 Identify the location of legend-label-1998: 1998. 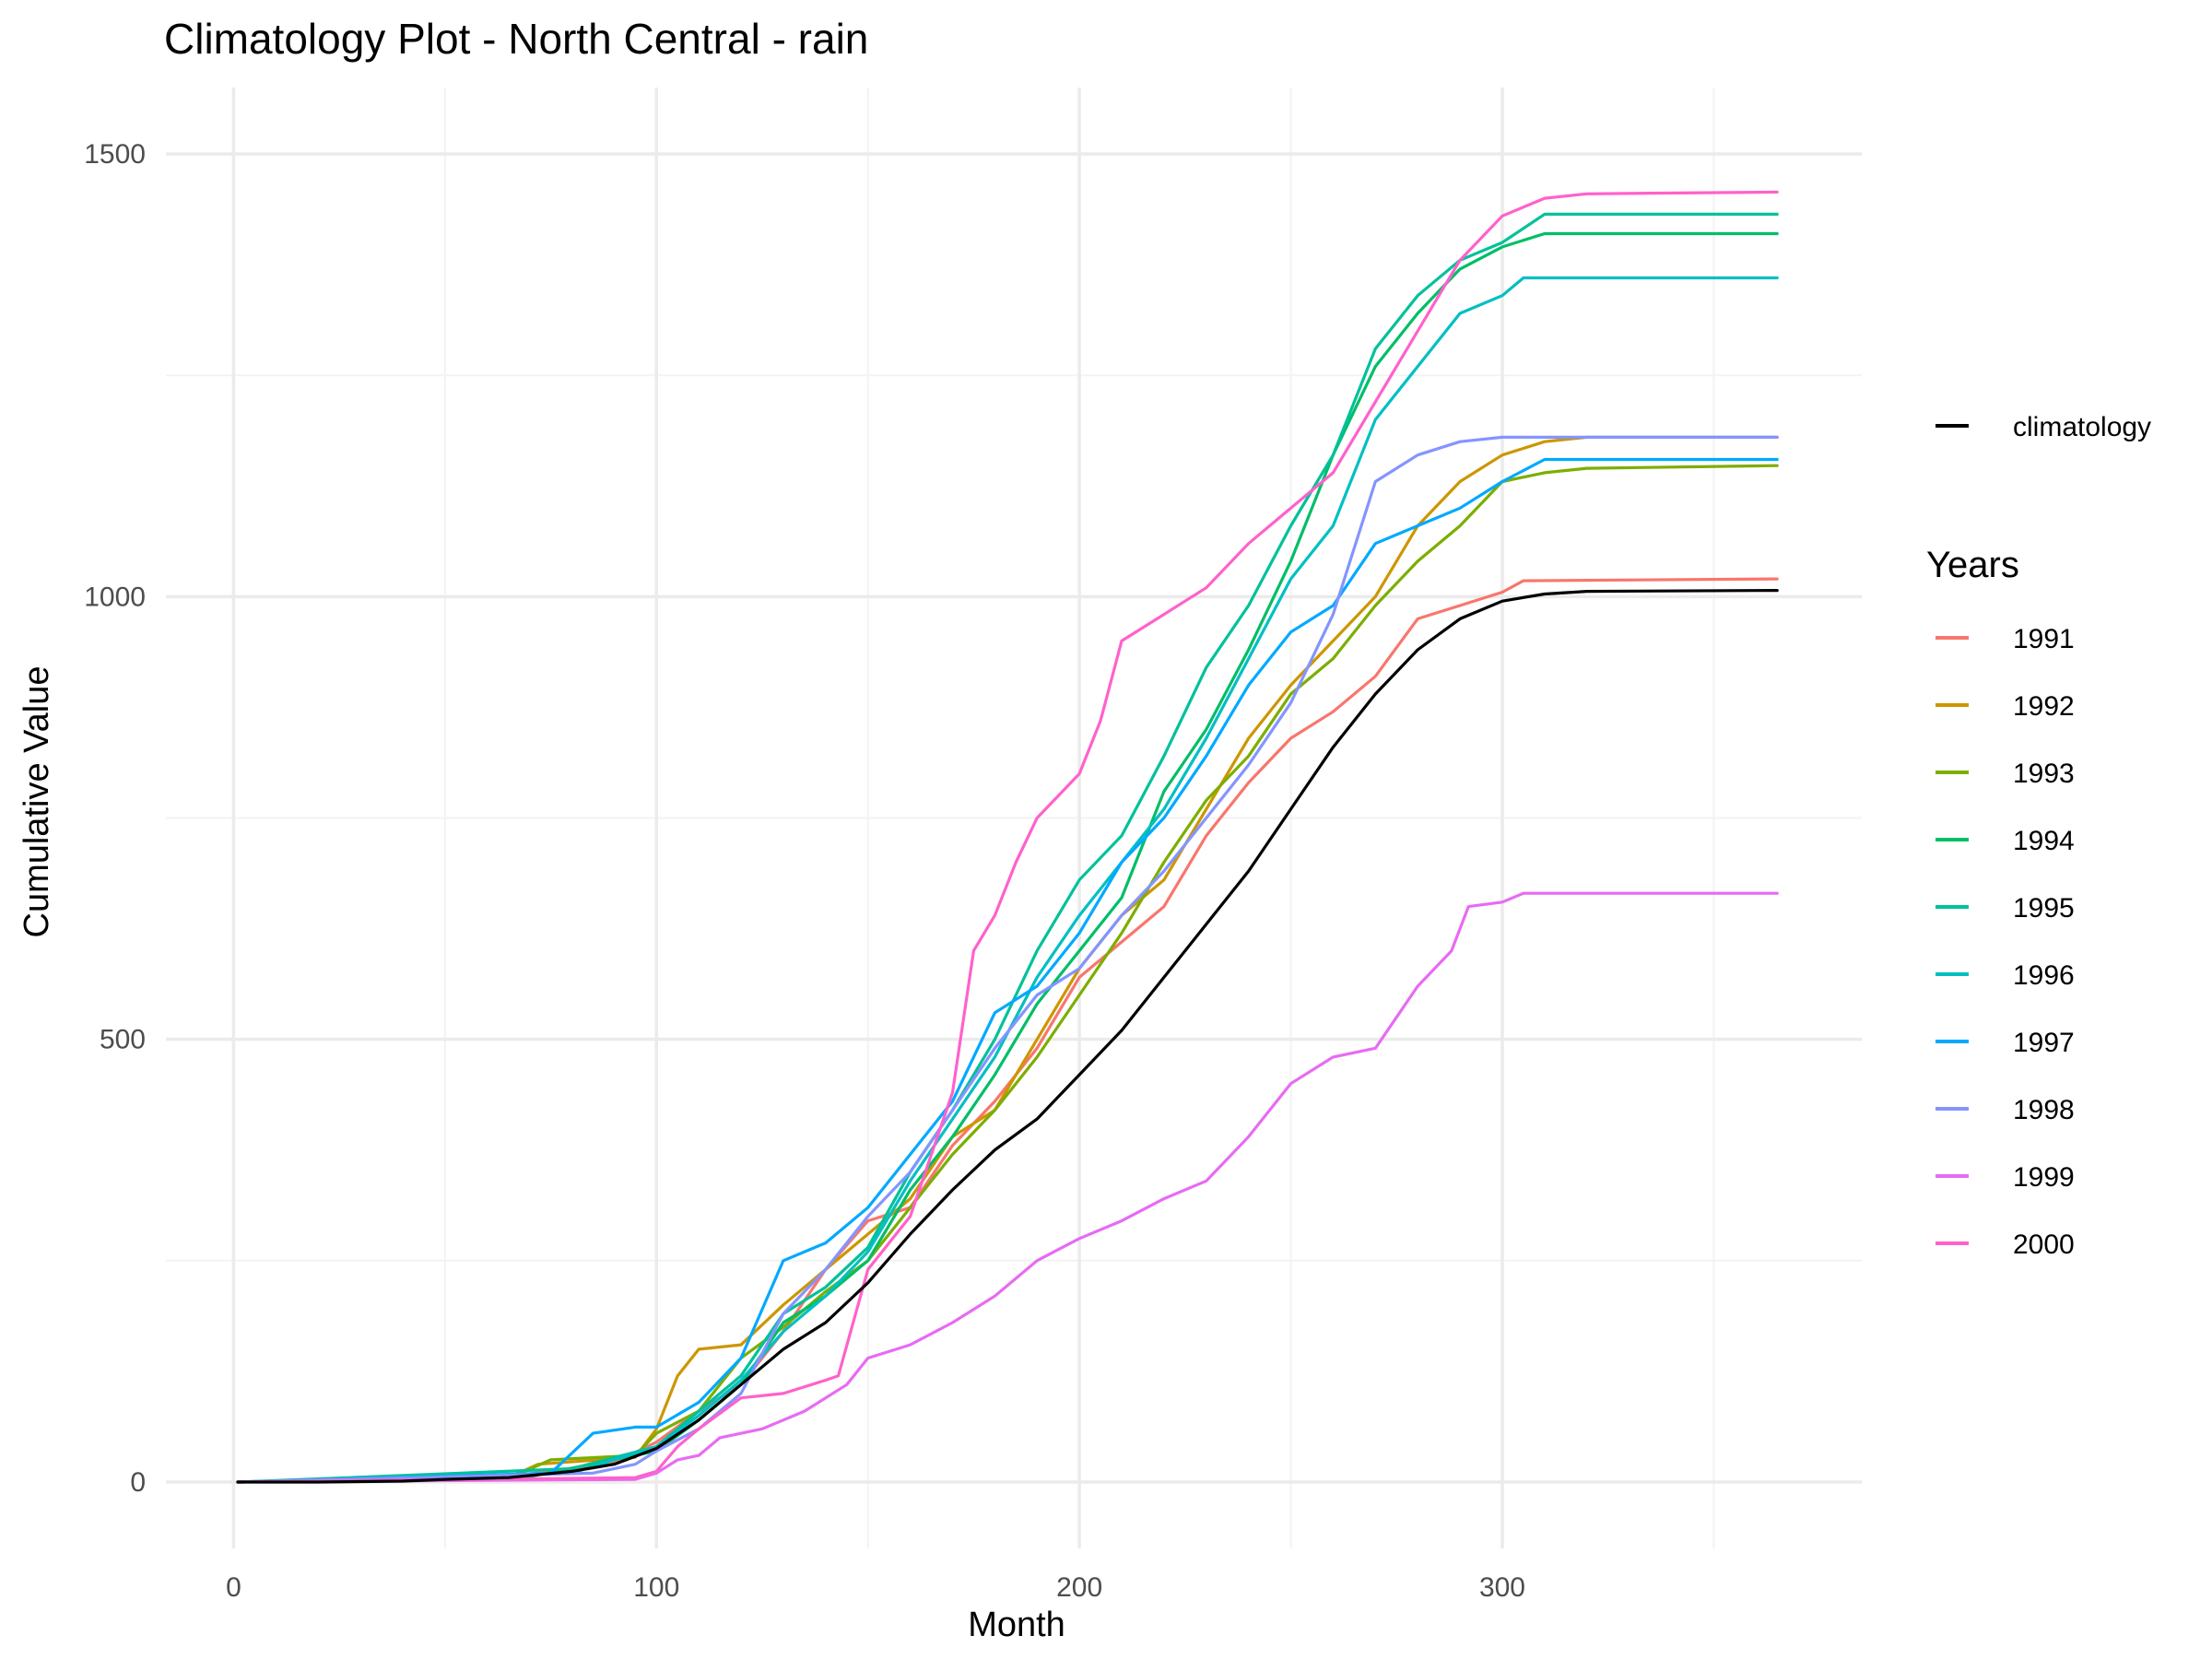
(2044, 1110).